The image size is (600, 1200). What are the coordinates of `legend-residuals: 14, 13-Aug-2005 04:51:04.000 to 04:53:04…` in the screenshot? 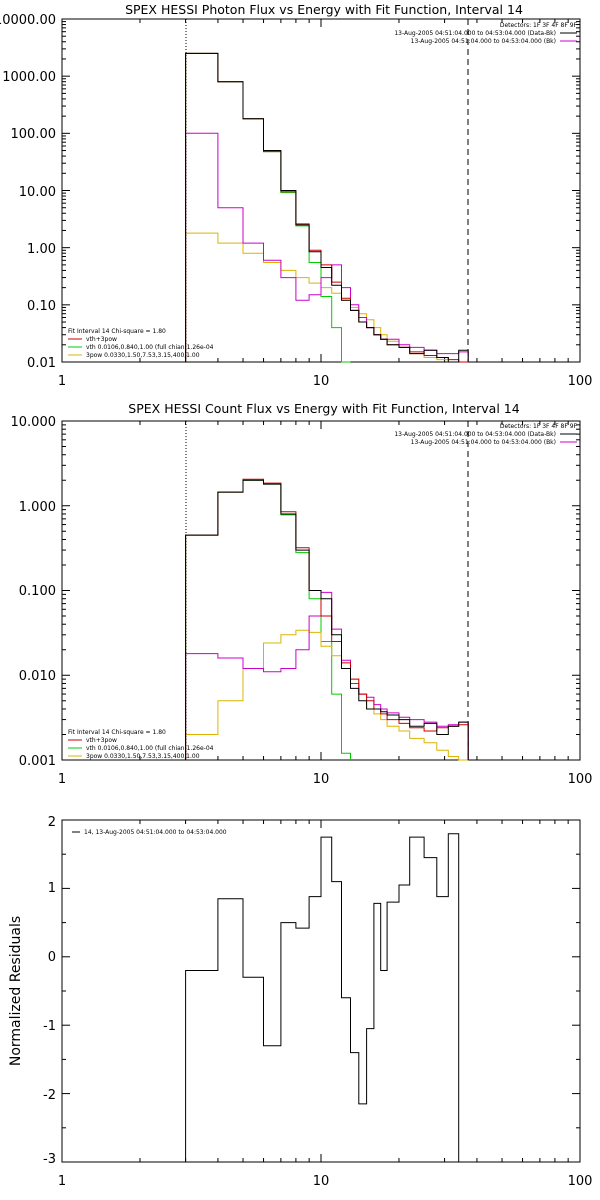 It's located at (155, 832).